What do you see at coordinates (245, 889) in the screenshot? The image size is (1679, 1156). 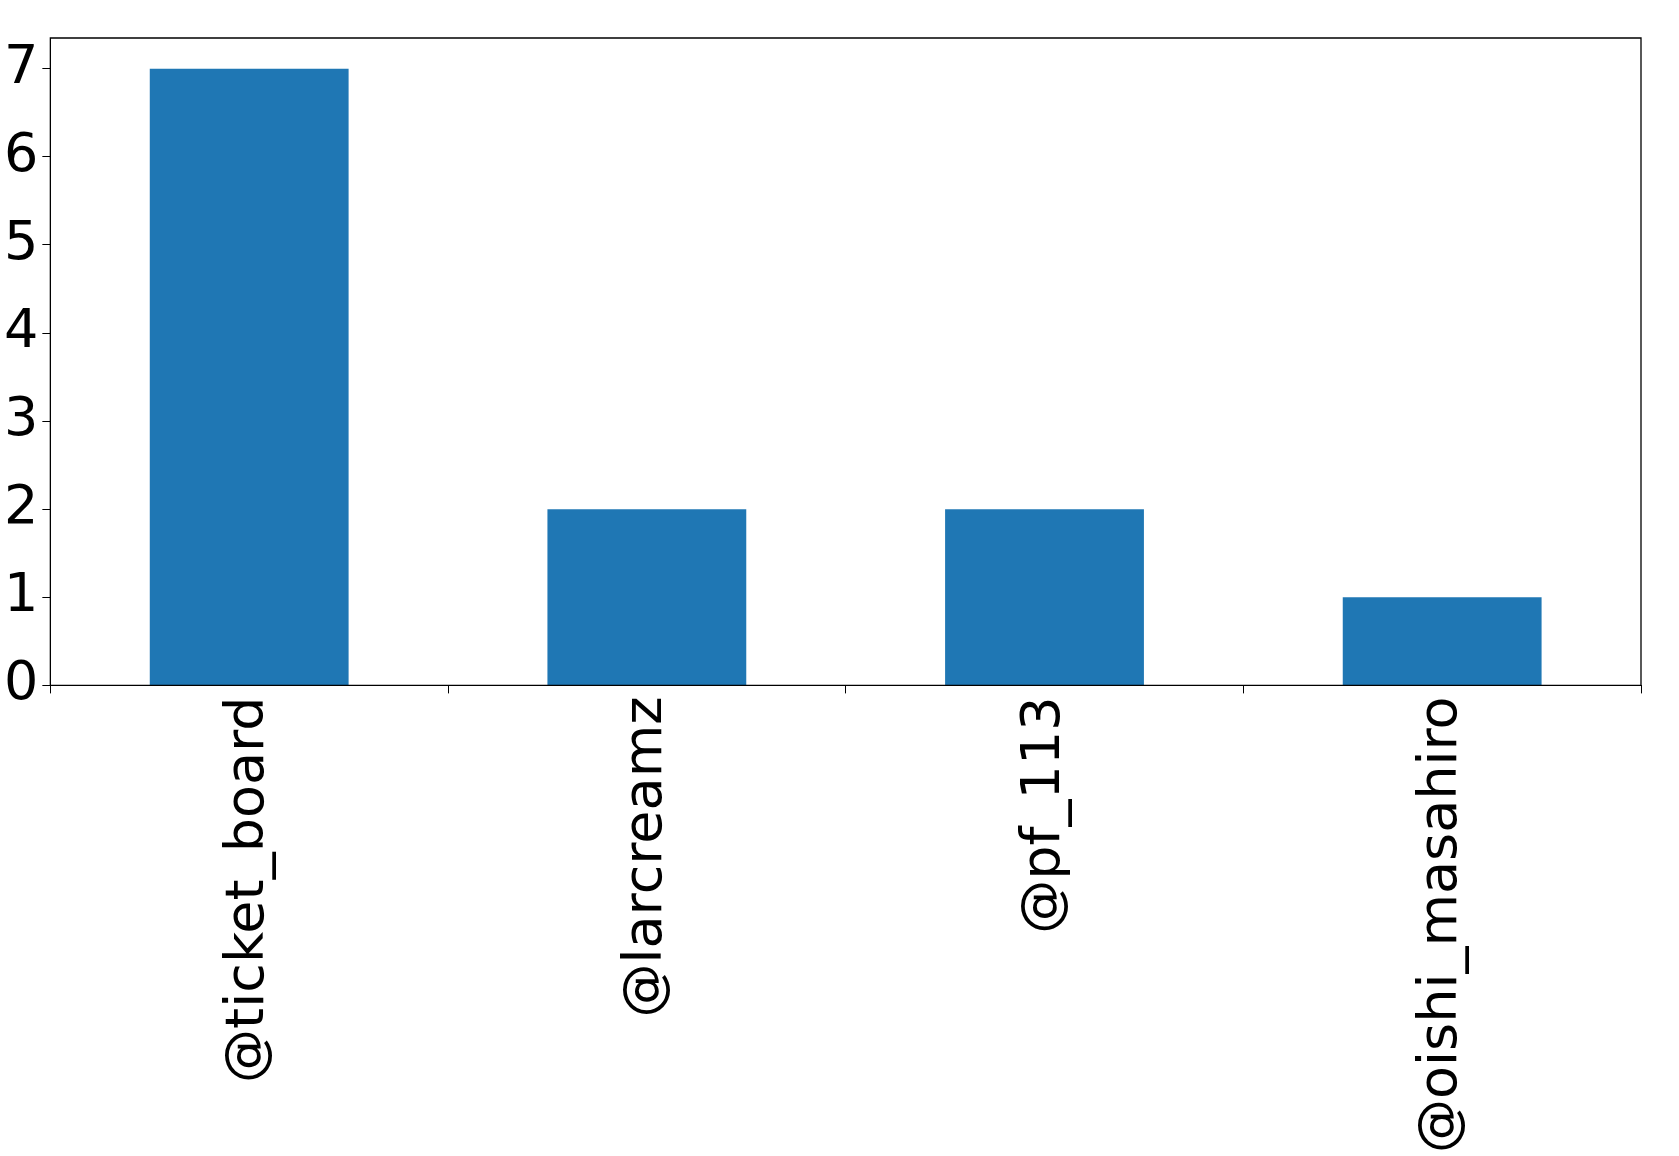 I see `x-tick-label: @ticket_board` at bounding box center [245, 889].